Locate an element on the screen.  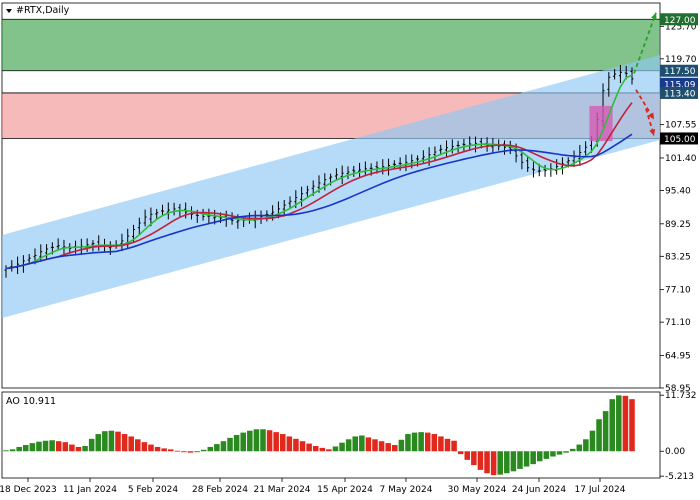
time-tick-label: 24 Jun 2024 is located at coordinates (539, 490).